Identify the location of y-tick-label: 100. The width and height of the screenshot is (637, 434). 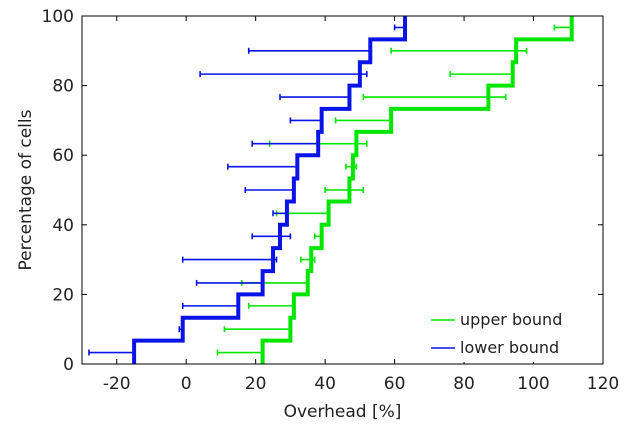
(58, 17).